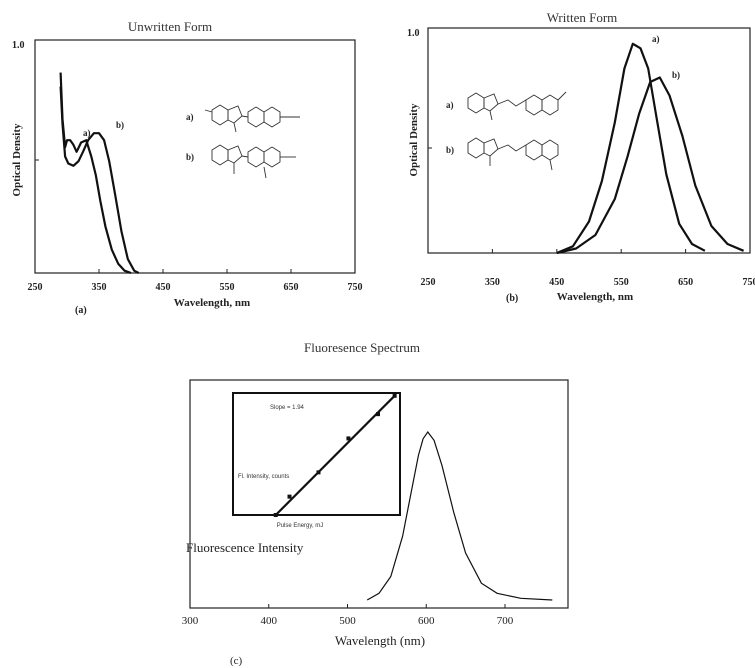 This screenshot has height=668, width=755. Describe the element at coordinates (245, 547) in the screenshot. I see `panel-c-ylabel: Fluorescence Intensity` at that location.